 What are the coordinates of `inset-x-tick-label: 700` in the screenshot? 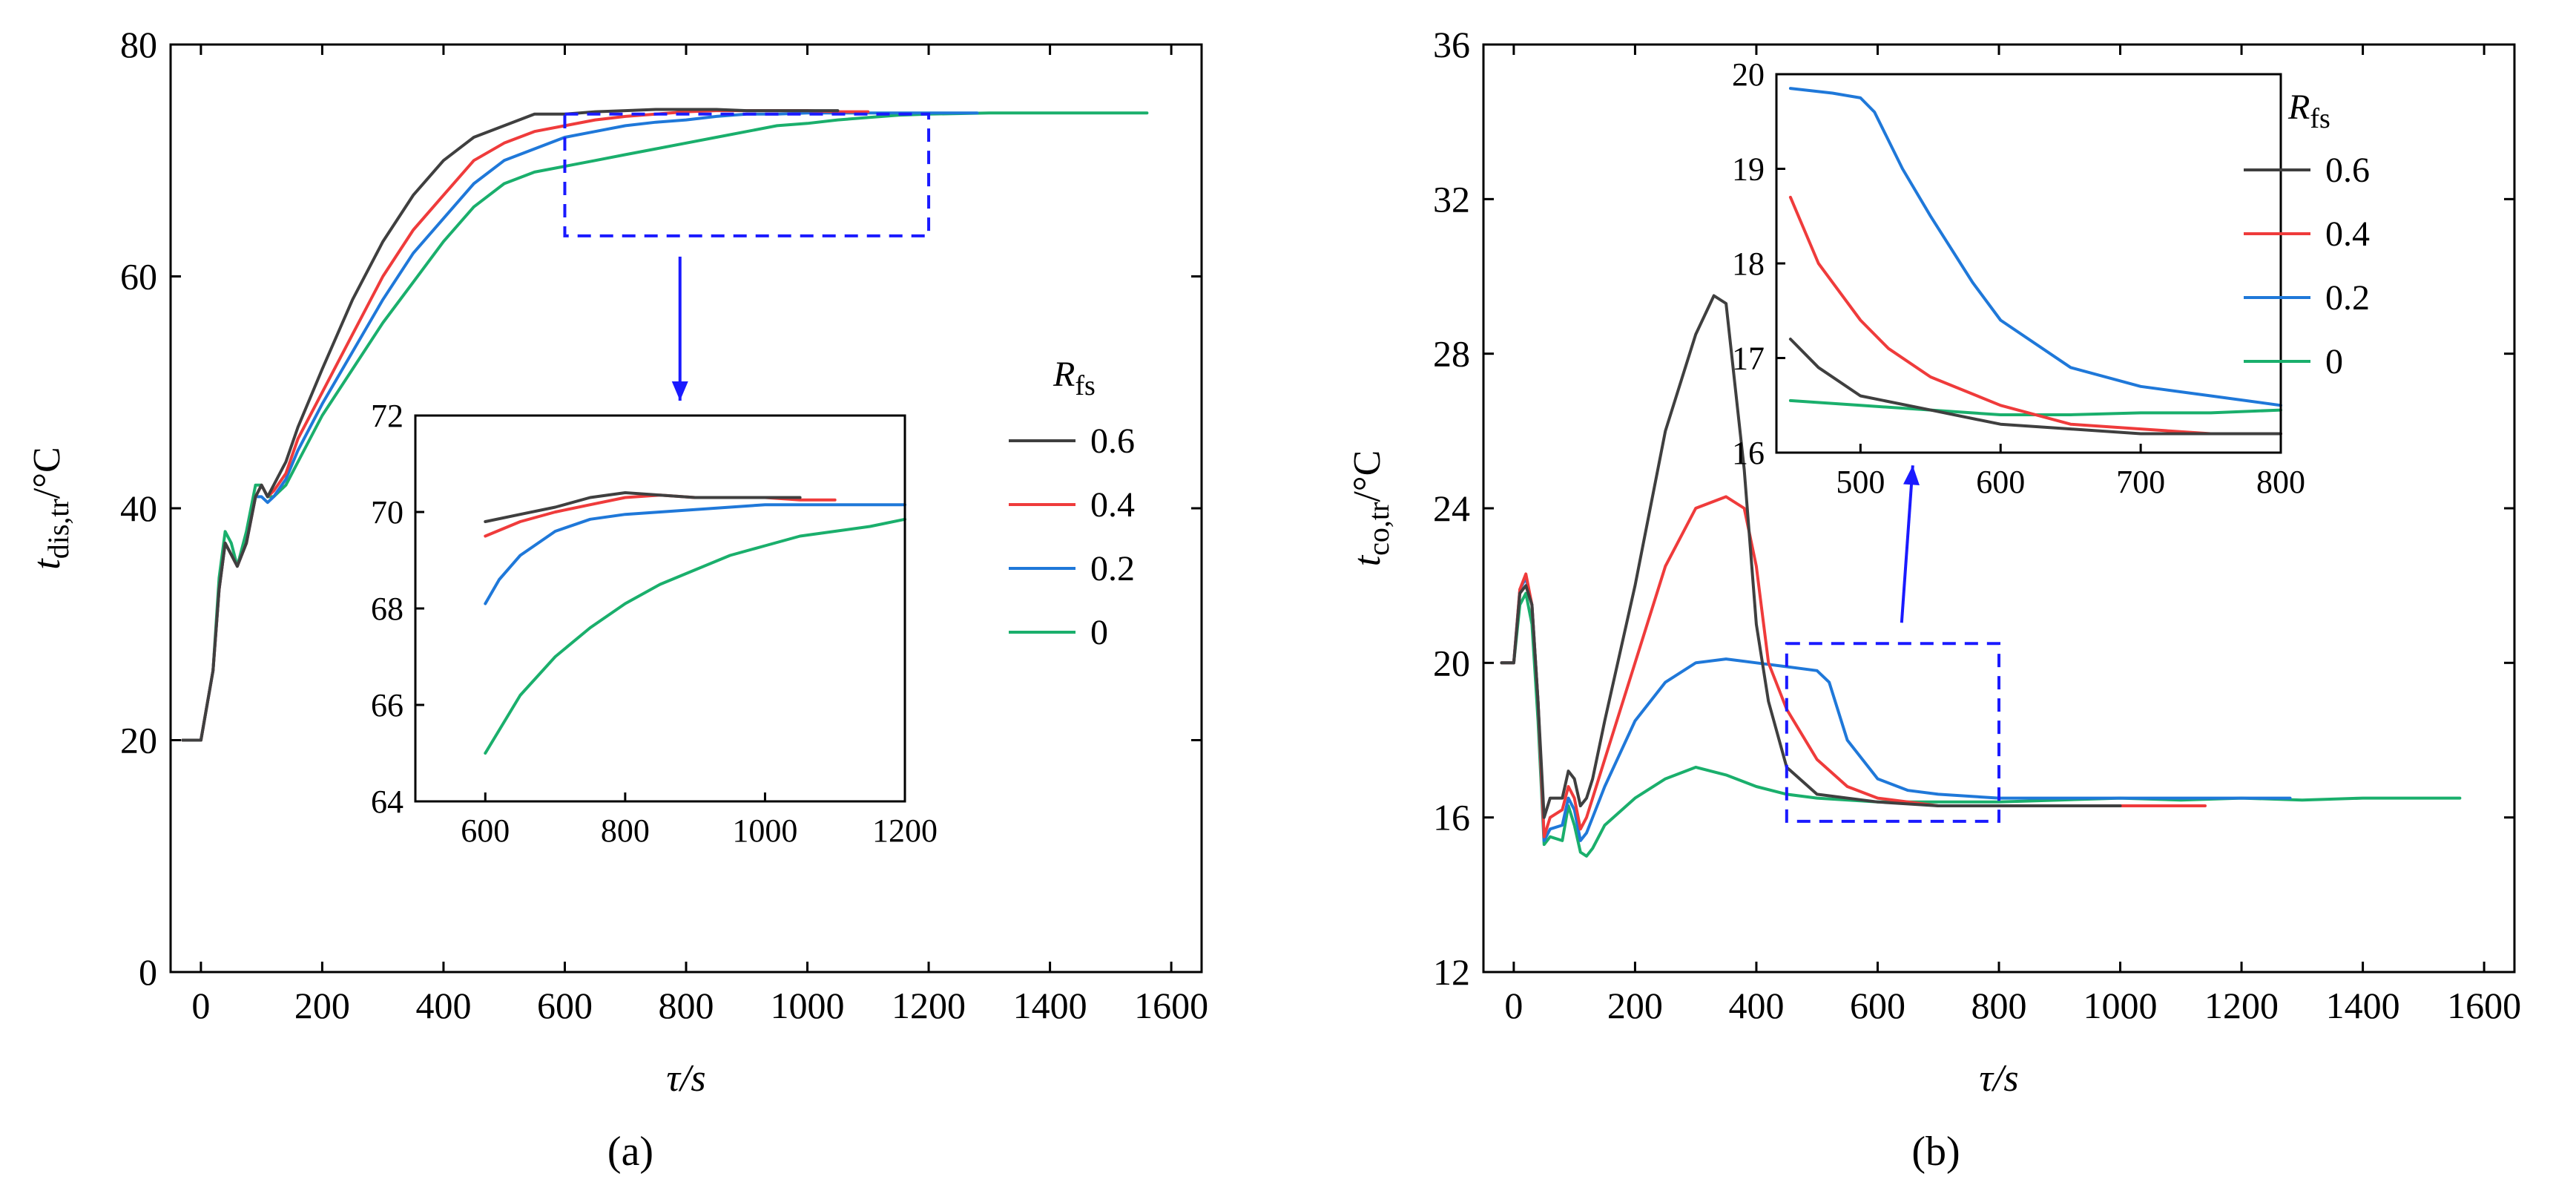 It's located at (2141, 482).